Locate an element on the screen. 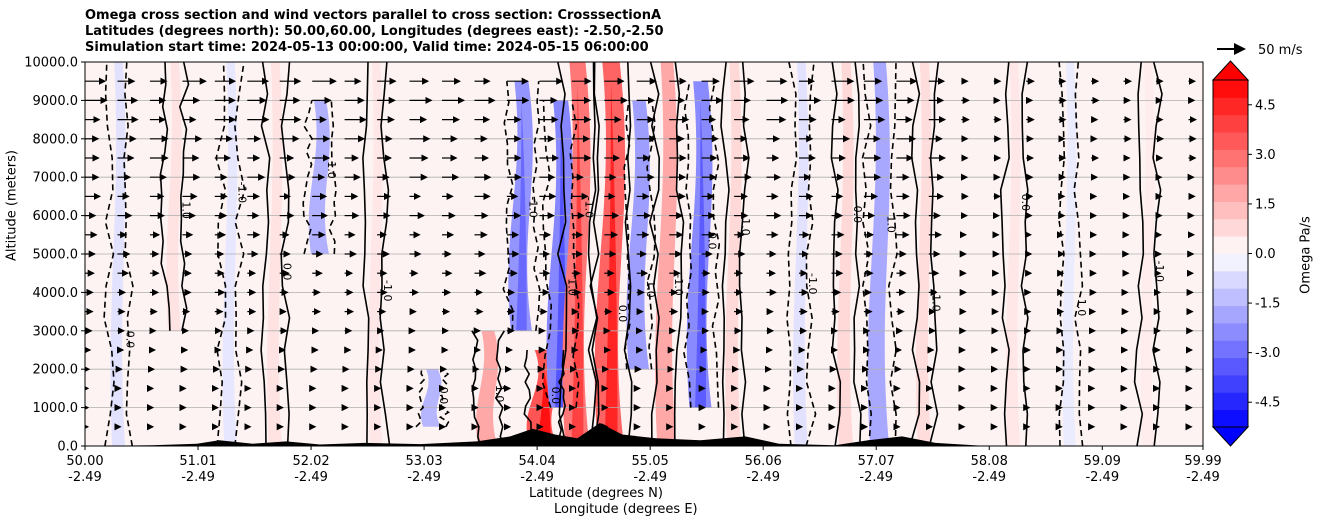 The width and height of the screenshot is (1320, 526). colorbar-tick-label: -4.5 is located at coordinates (1267, 403).